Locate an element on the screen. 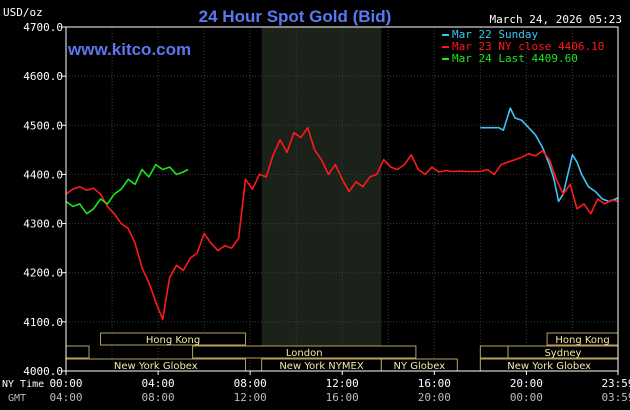 Image resolution: width=630 pixels, height=410 pixels. x-tick-label-ny: 20:00 is located at coordinates (526, 383).